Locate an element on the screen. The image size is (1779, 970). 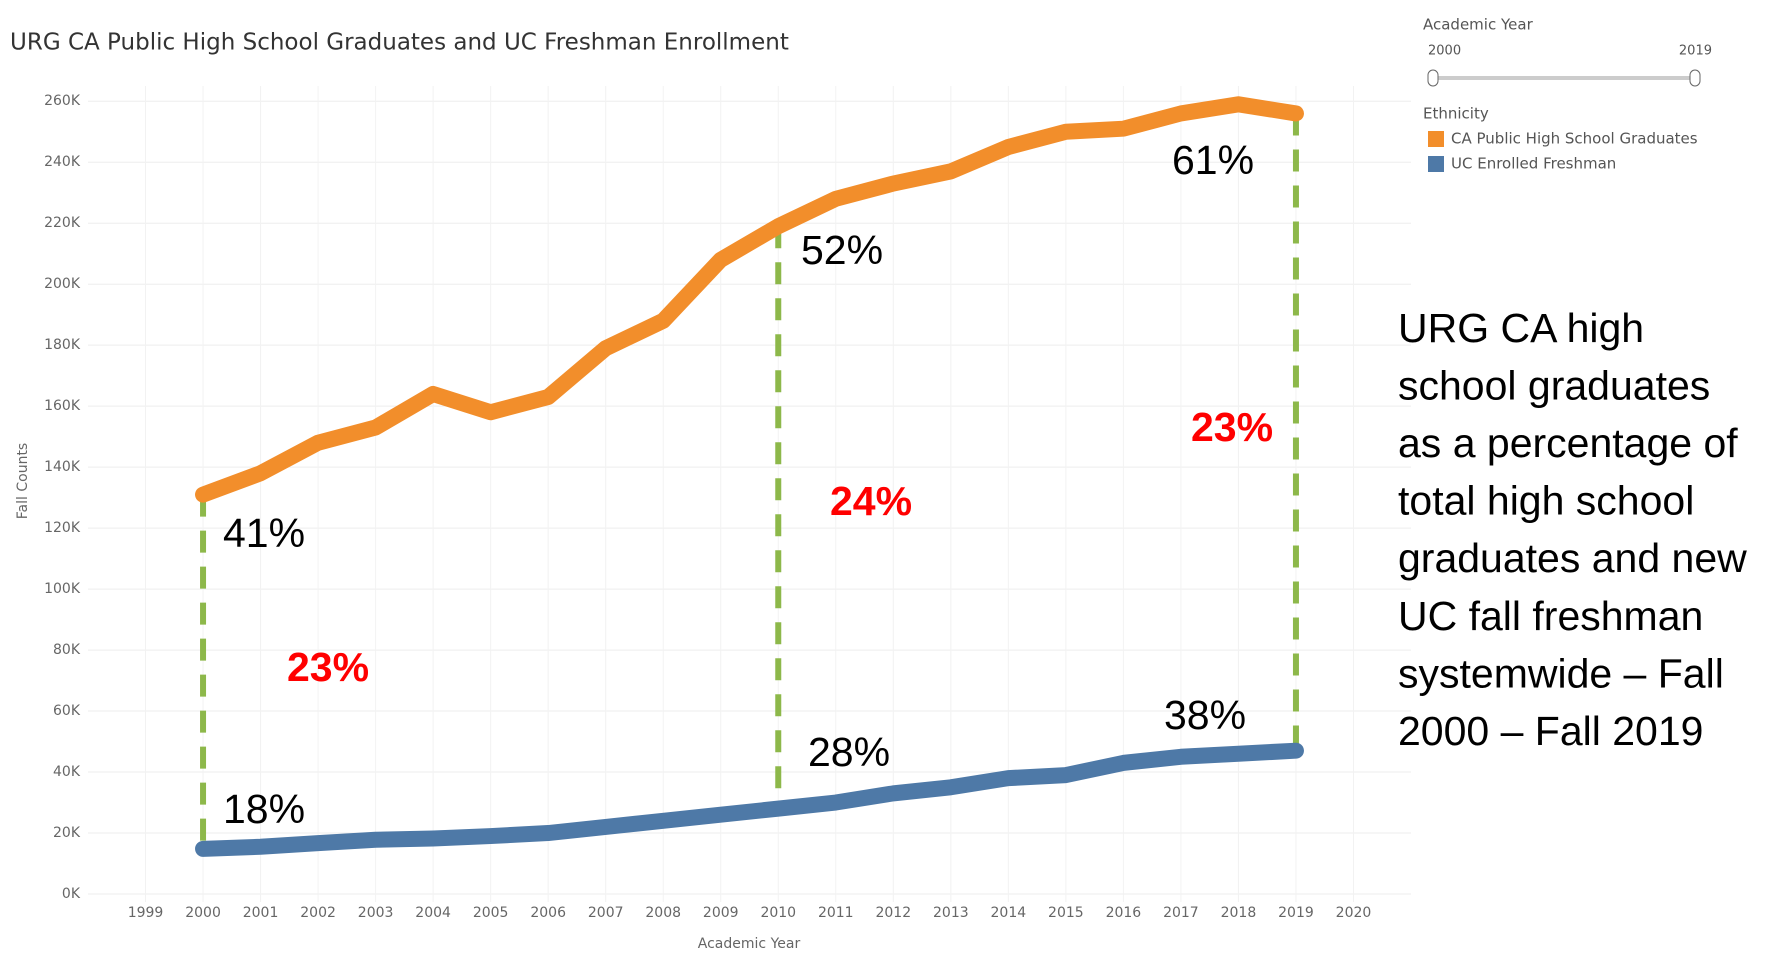
x-tick-label: 2018 is located at coordinates (1239, 913).